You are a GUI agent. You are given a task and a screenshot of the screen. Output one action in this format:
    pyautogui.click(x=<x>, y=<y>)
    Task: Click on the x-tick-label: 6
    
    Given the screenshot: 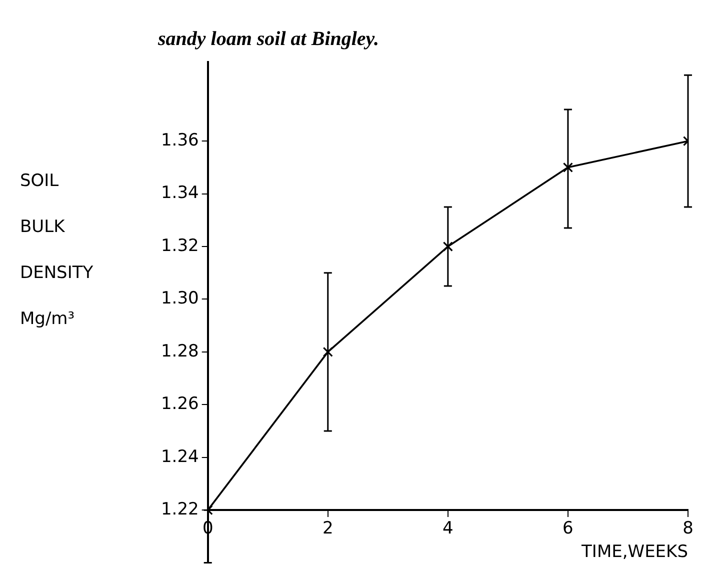 What is the action you would take?
    pyautogui.click(x=568, y=528)
    